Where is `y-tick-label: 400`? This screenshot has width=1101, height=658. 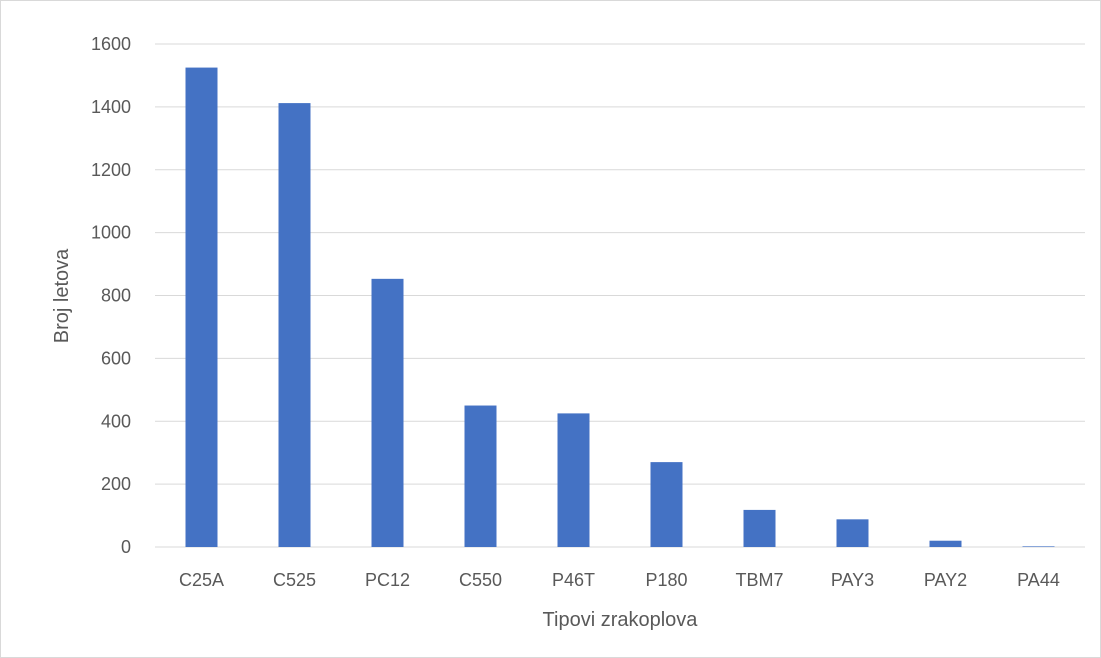
y-tick-label: 400 is located at coordinates (116, 421).